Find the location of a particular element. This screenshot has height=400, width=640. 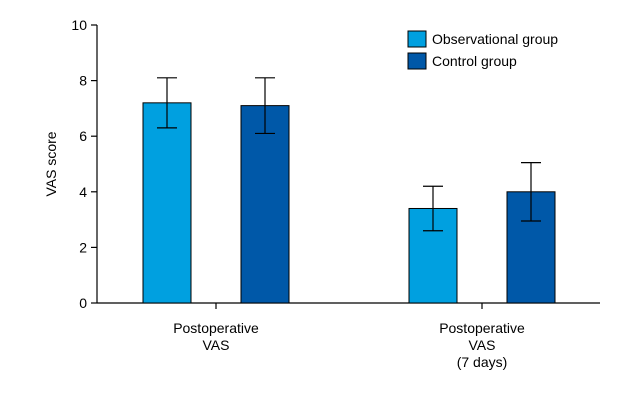

legend: Observational group Control group is located at coordinates (482, 50).